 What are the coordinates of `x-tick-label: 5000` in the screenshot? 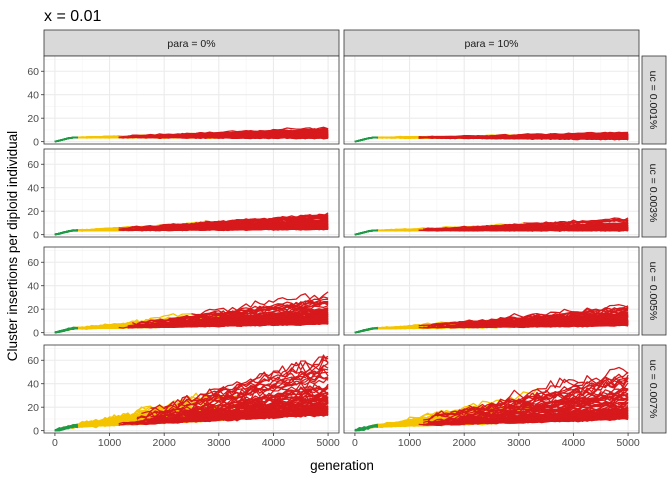 It's located at (628, 443).